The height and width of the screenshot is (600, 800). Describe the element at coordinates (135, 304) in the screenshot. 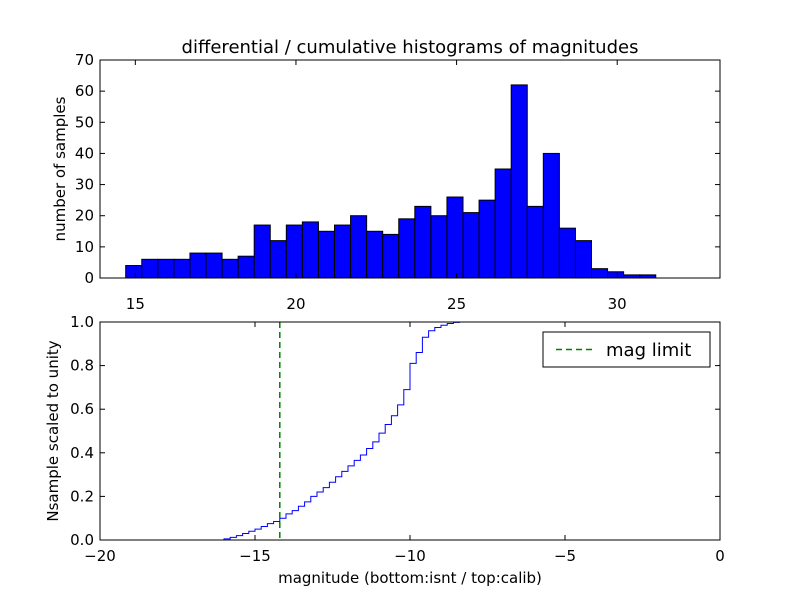

I see `x-tick-label: 15` at that location.